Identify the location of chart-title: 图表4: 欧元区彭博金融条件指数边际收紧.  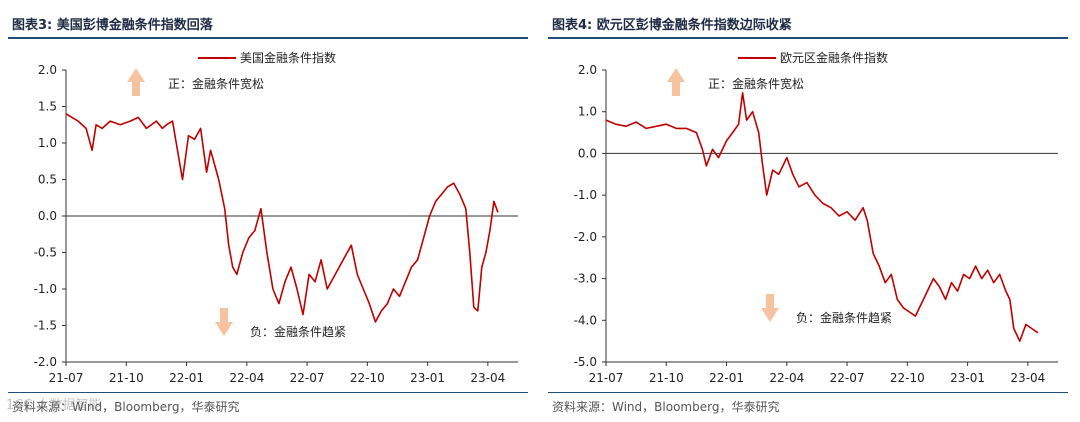
(672, 25).